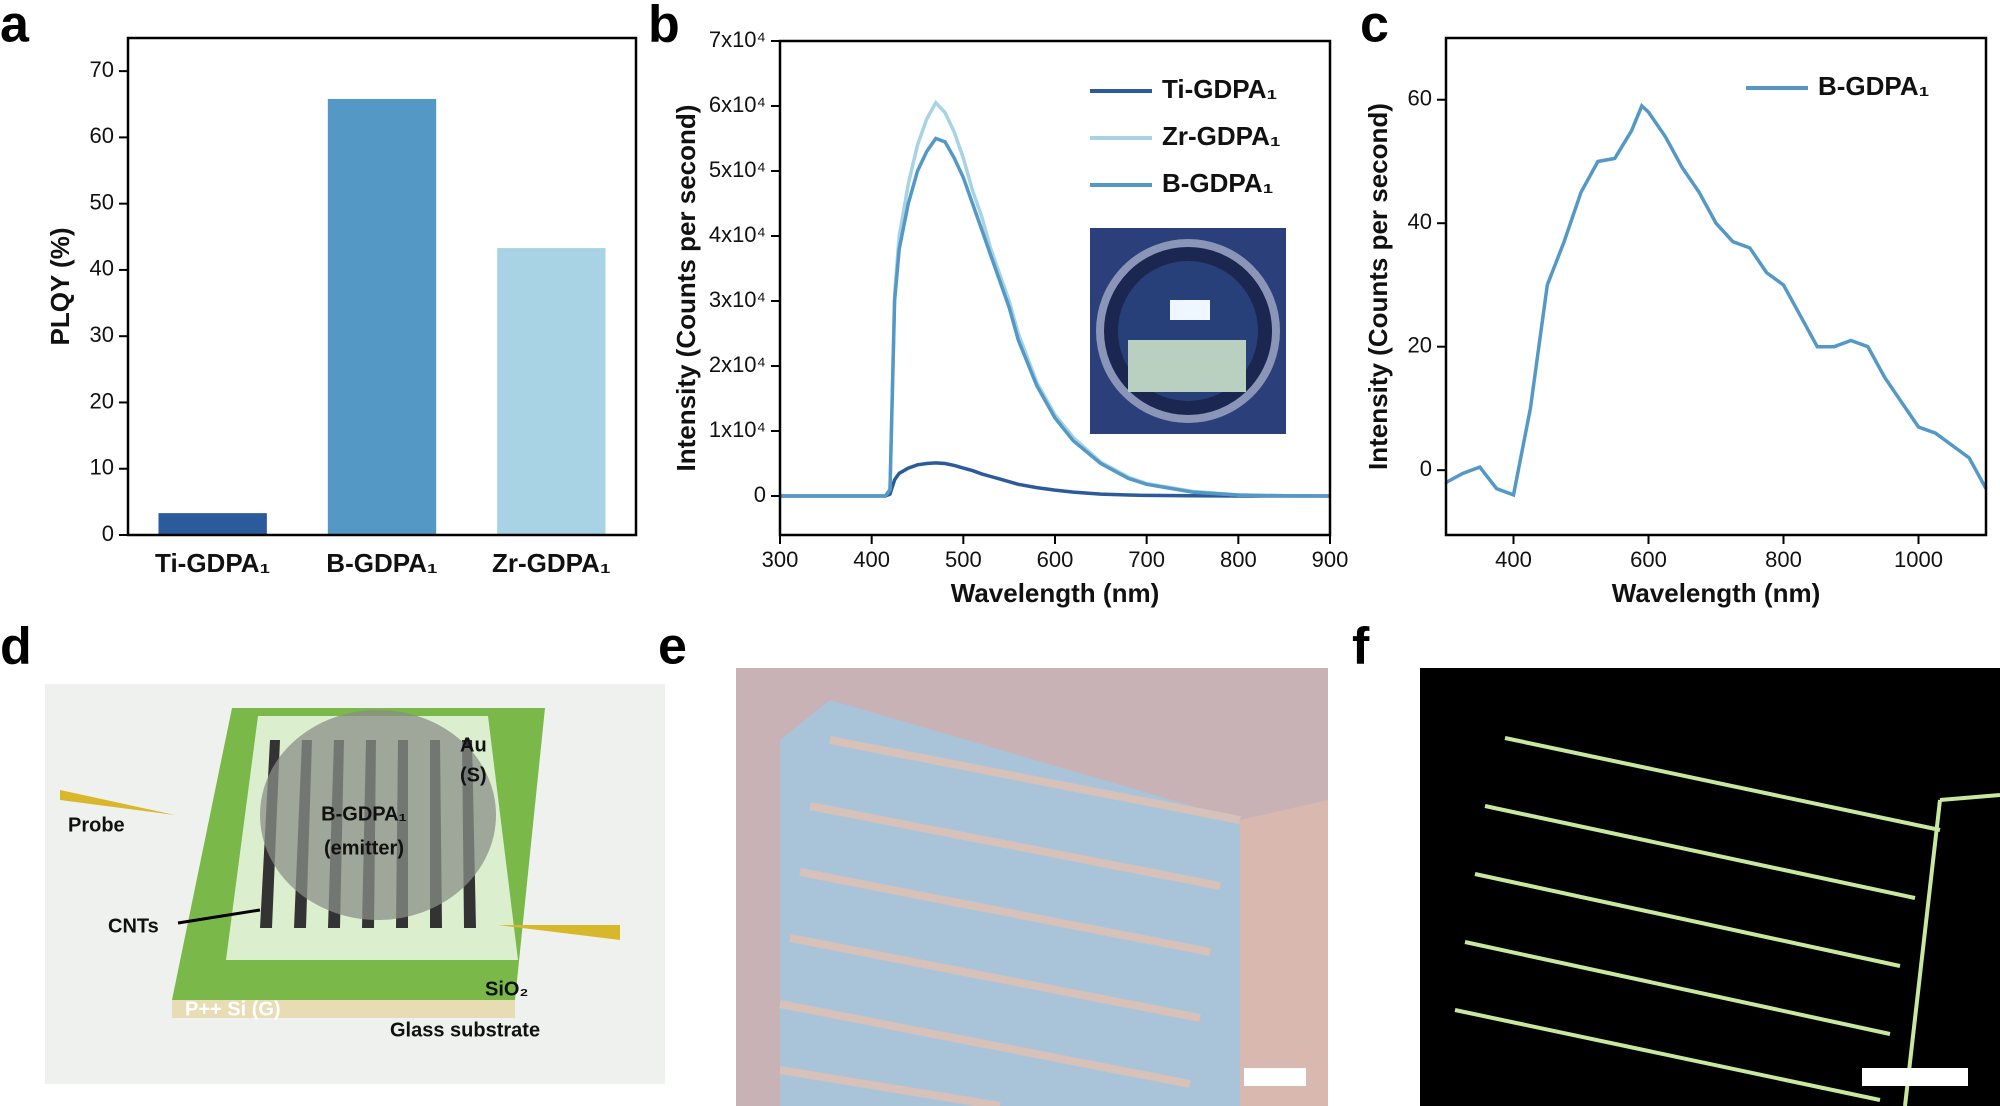 Image resolution: width=2000 pixels, height=1106 pixels. Describe the element at coordinates (465, 1030) in the screenshot. I see `device-label: Glass substrate` at that location.